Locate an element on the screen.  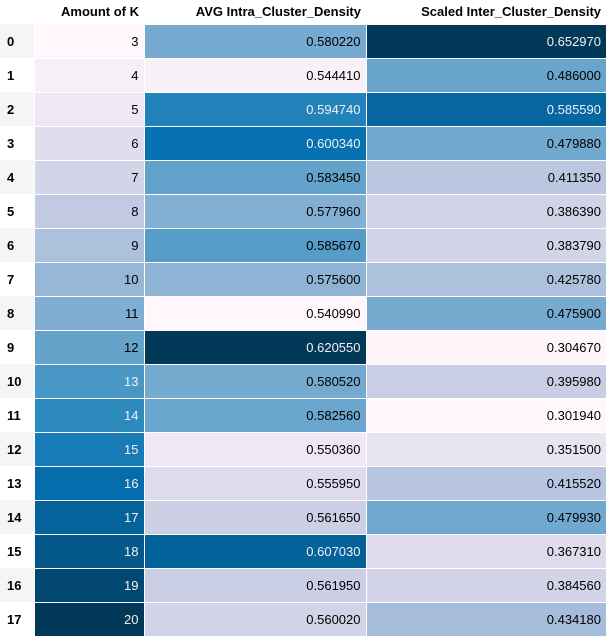
amount-of-k-cell: 8 is located at coordinates (88, 210).